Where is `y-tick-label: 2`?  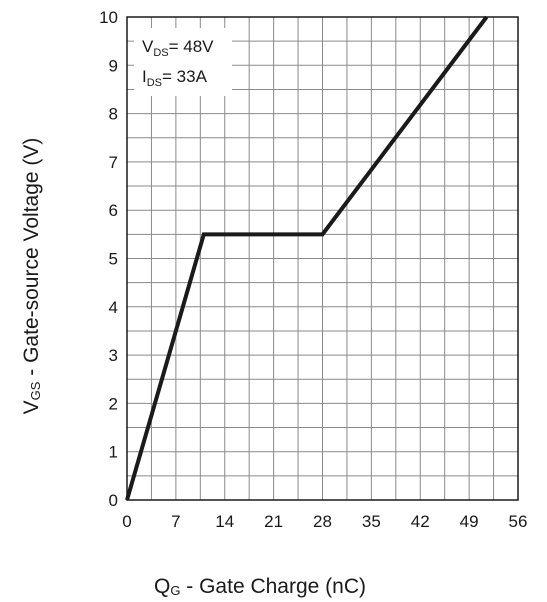
y-tick-label: 2 is located at coordinates (113, 403).